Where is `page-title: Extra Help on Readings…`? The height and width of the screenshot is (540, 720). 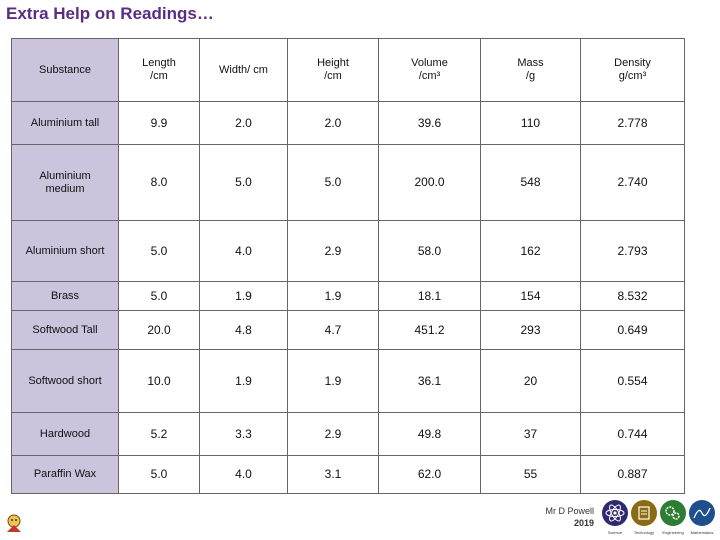 page-title: Extra Help on Readings… is located at coordinates (110, 13).